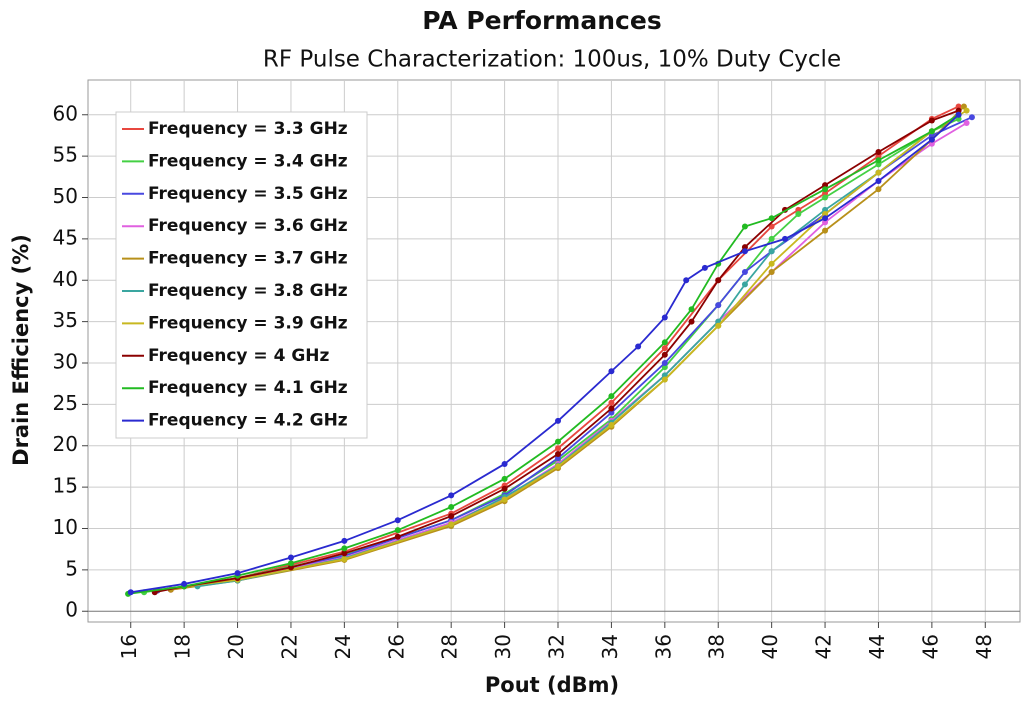 The width and height of the screenshot is (1024, 709). What do you see at coordinates (610, 646) in the screenshot?
I see `x-tick-label: 34` at bounding box center [610, 646].